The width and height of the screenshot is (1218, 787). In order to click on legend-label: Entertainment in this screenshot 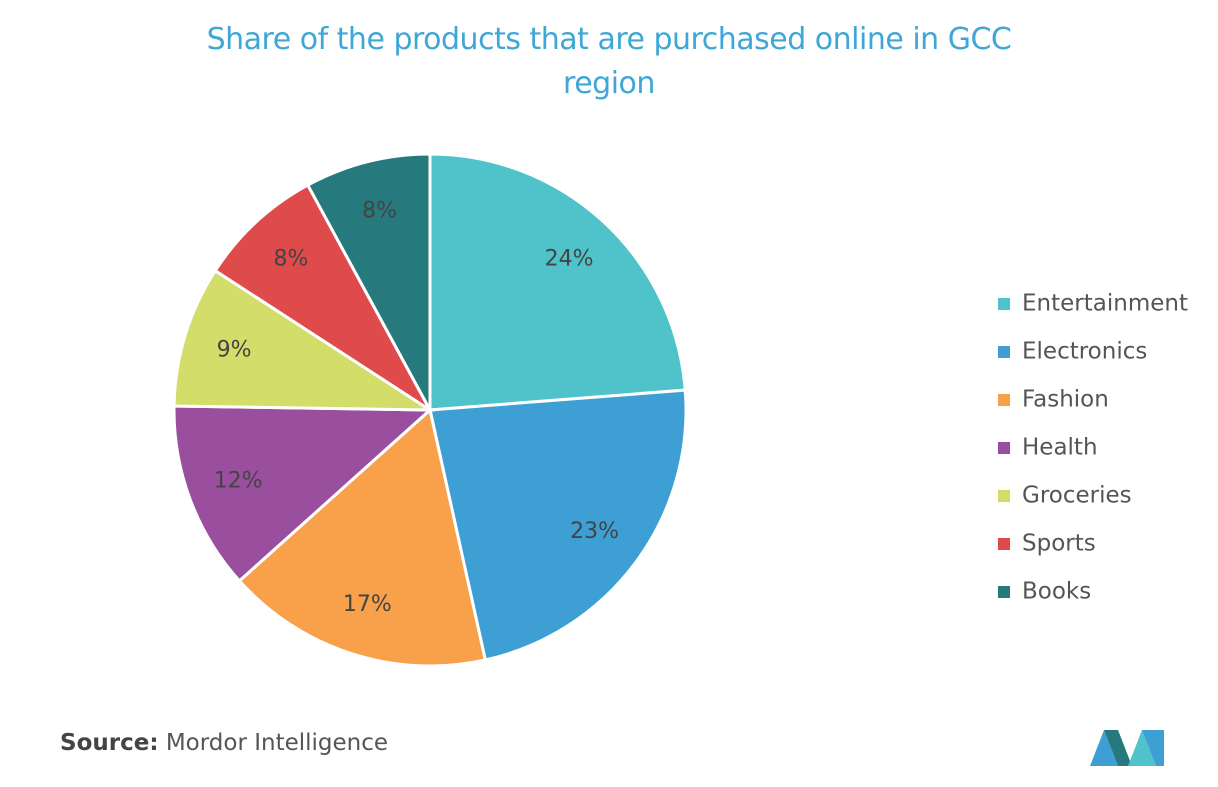, I will do `click(1105, 304)`.